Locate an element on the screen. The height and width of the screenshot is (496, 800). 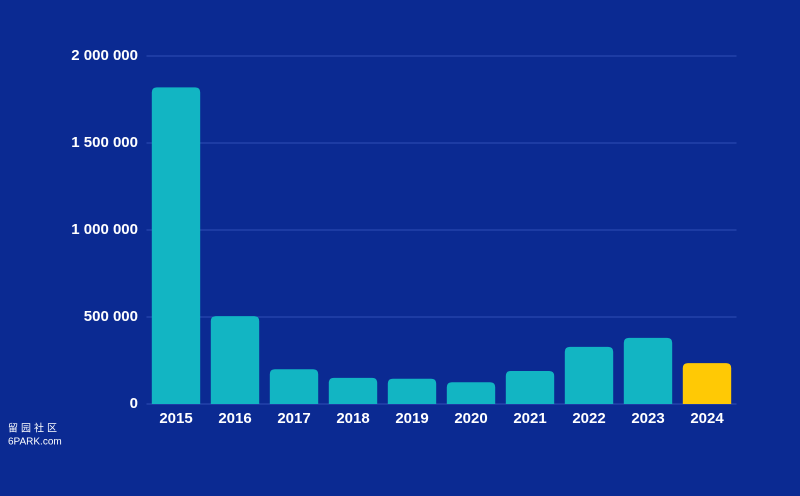
x-tick-label: 2018 is located at coordinates (352, 418).